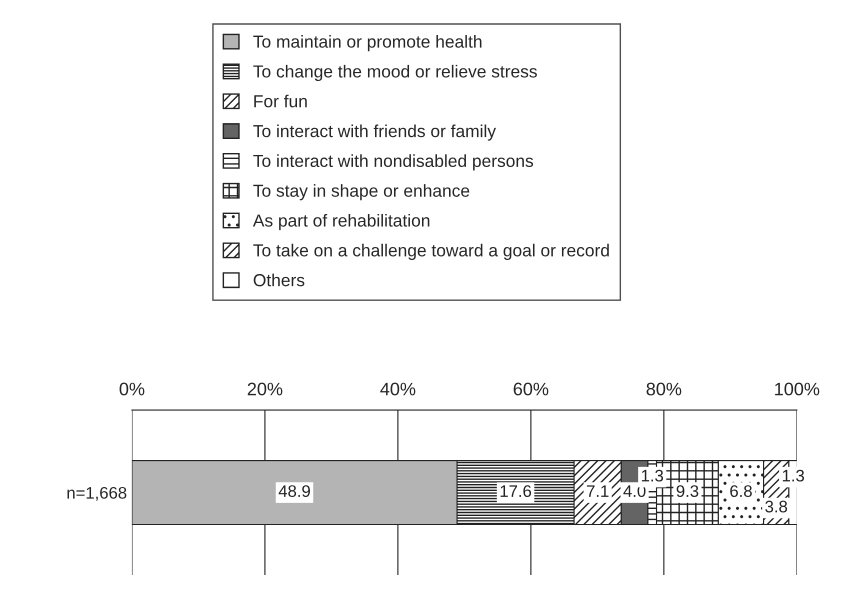 Image resolution: width=868 pixels, height=613 pixels. Describe the element at coordinates (776, 506) in the screenshot. I see `data-label: 3.8` at that location.